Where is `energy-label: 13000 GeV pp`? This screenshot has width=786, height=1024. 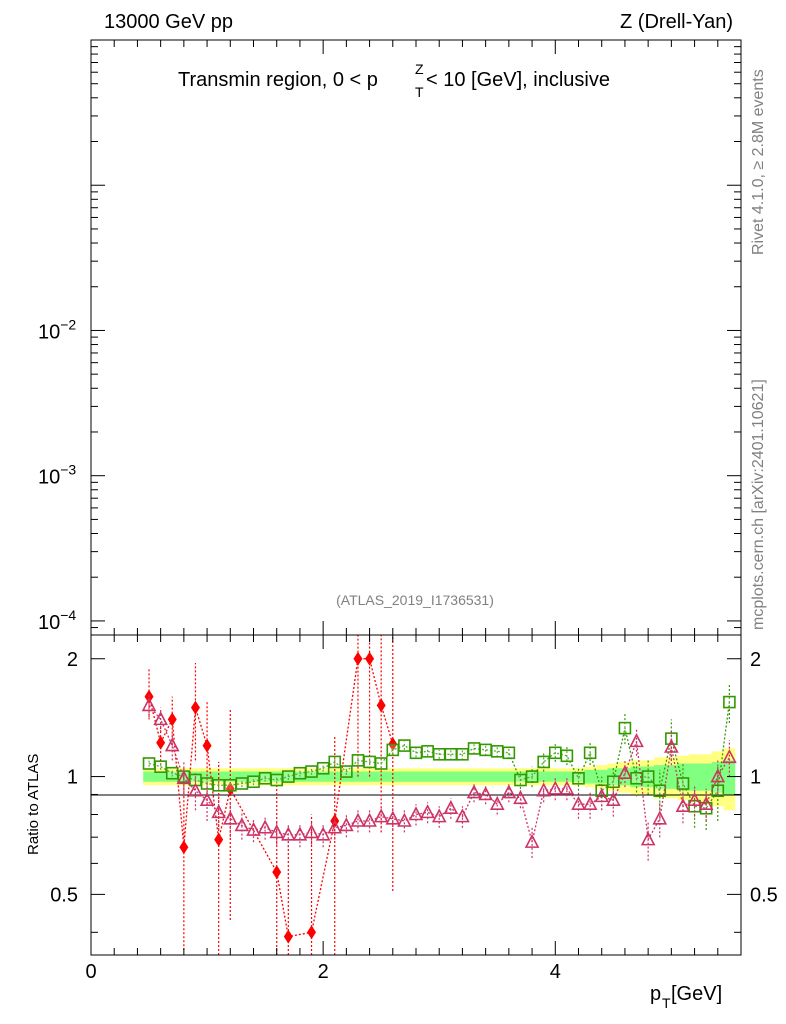
energy-label: 13000 GeV pp is located at coordinates (168, 22).